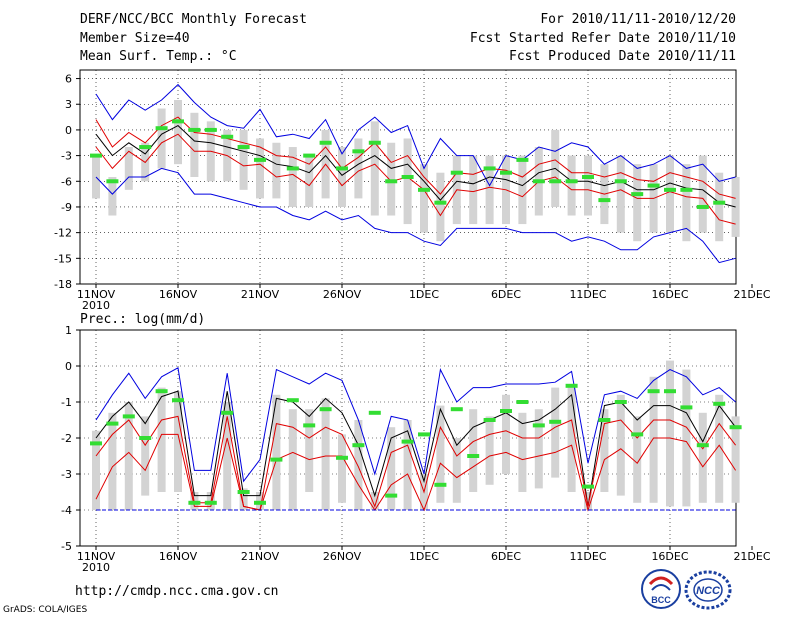  Describe the element at coordinates (506, 294) in the screenshot. I see `temp-xtick-label-5: 6DEC` at that location.